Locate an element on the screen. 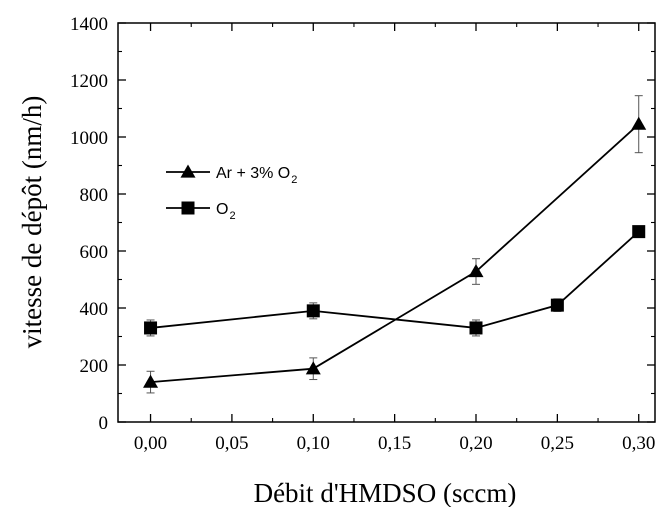  x-tick-label: 0,20 is located at coordinates (475, 443).